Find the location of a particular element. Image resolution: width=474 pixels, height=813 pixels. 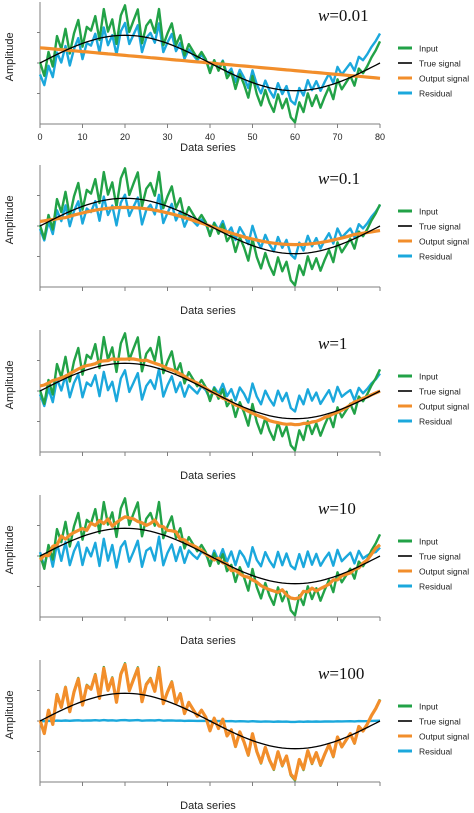

x-tick-label: 80 is located at coordinates (380, 137).